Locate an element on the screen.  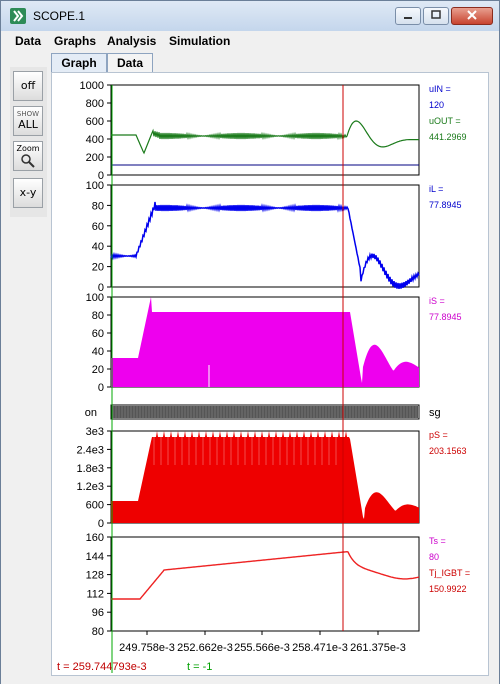
close-button is located at coordinates (472, 16).